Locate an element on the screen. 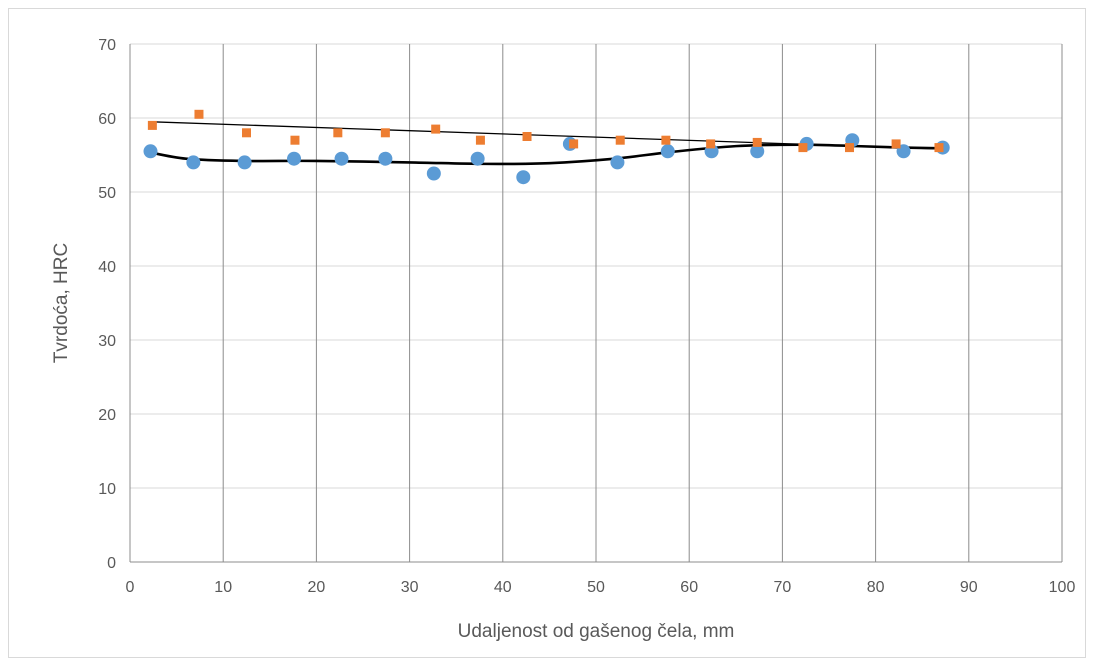  x-tick-label: 50 is located at coordinates (596, 587).